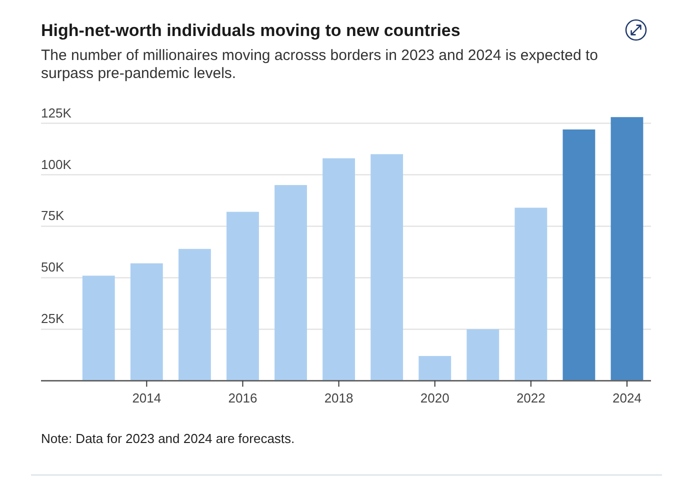 Image resolution: width=680 pixels, height=482 pixels. Describe the element at coordinates (56, 164) in the screenshot. I see `y-tick-label: 100K` at that location.